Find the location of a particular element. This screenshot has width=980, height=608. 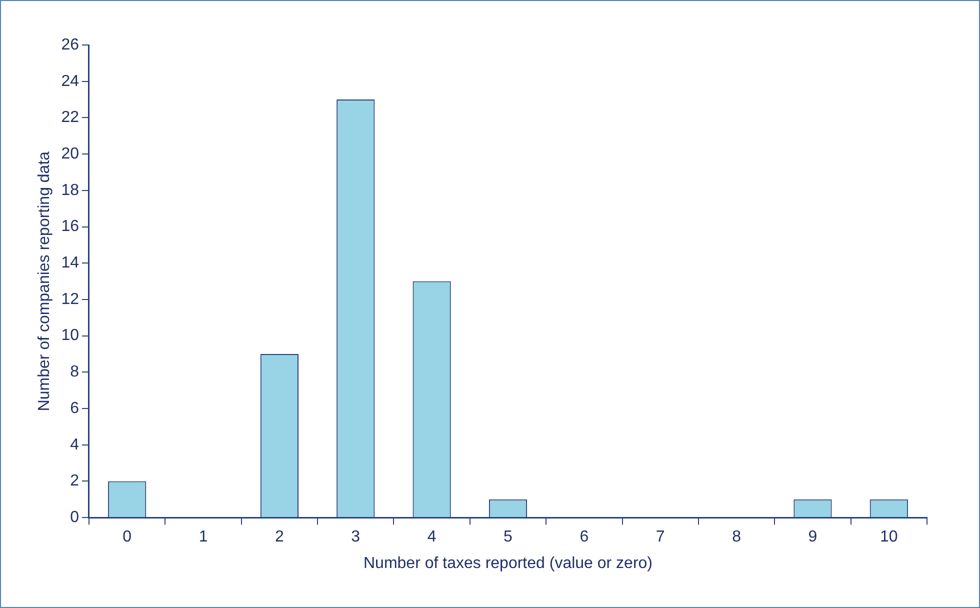

y-tick-label: 8 is located at coordinates (75, 372).